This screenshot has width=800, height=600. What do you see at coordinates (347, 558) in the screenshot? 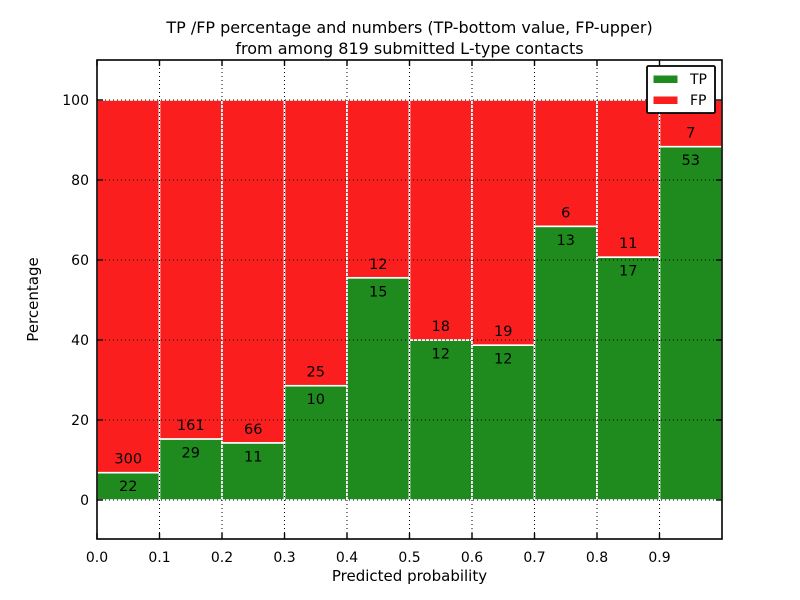
I see `x-tick-label: 0.4` at bounding box center [347, 558].